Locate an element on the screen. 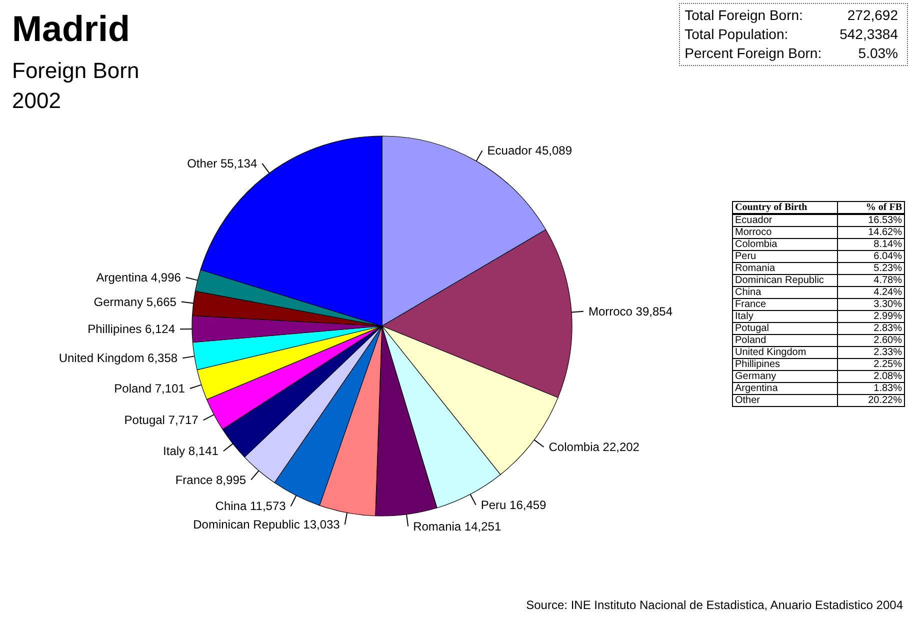 The width and height of the screenshot is (911, 623). data-label: 7,717 is located at coordinates (183, 420).